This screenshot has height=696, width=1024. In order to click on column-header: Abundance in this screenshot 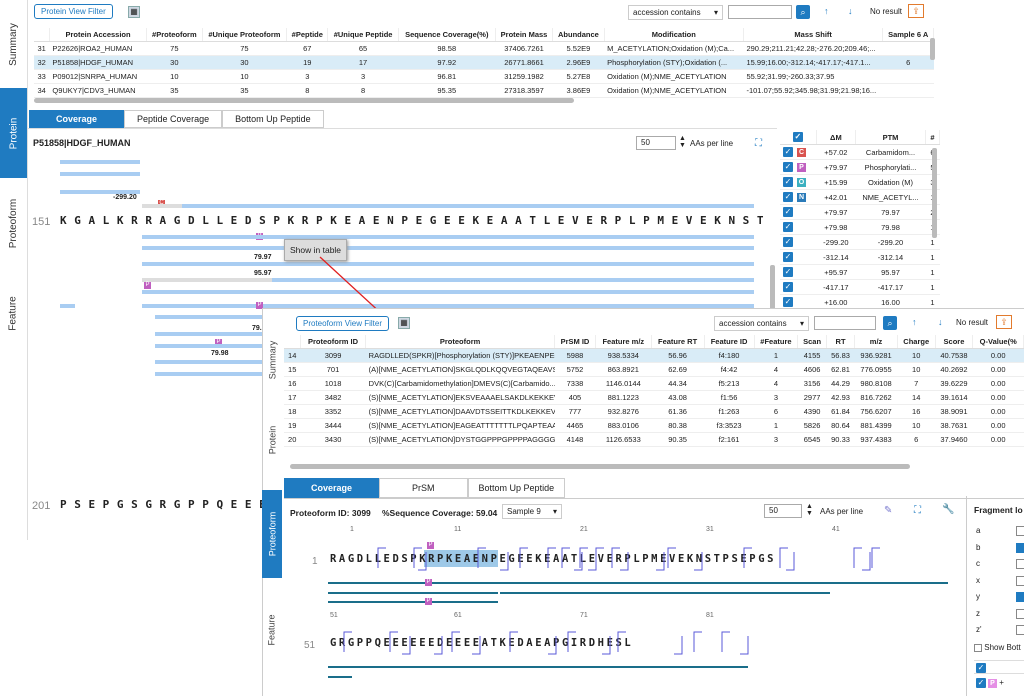, I will do `click(578, 35)`.